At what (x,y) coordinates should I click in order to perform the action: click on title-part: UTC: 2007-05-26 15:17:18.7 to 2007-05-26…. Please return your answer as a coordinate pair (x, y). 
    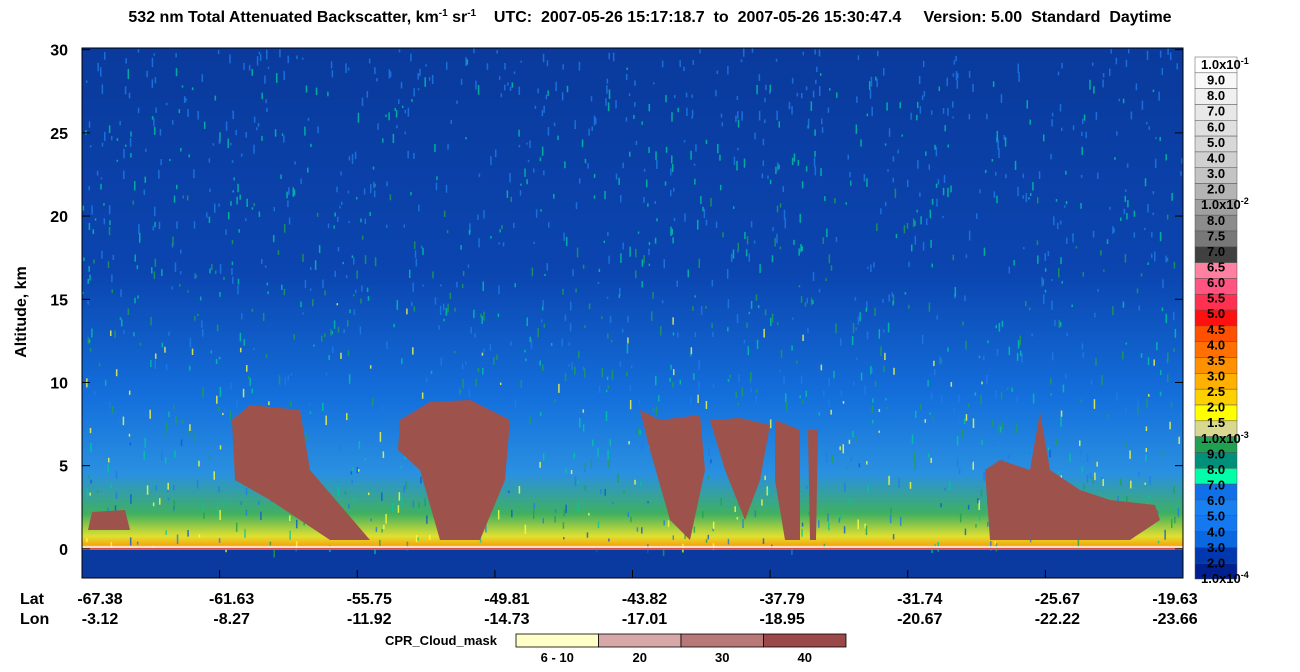
    Looking at the image, I should click on (824, 17).